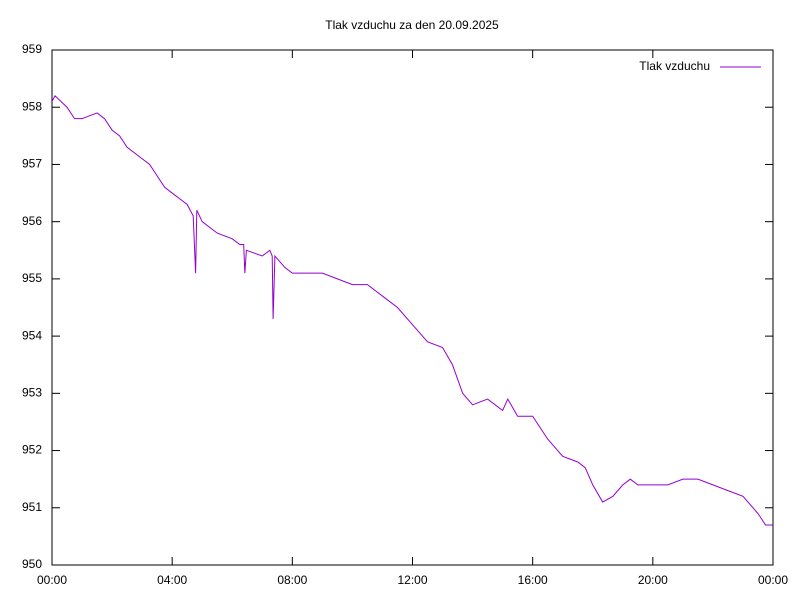 The width and height of the screenshot is (800, 600). I want to click on x-tick-label: 20:00, so click(653, 580).